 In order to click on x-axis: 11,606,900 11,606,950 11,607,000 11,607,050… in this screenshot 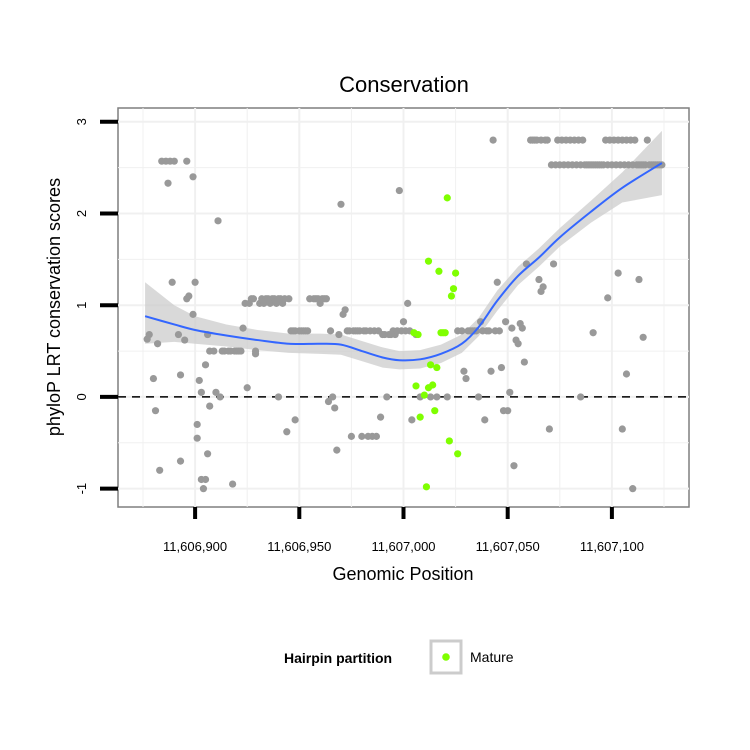, I will do `click(403, 530)`.